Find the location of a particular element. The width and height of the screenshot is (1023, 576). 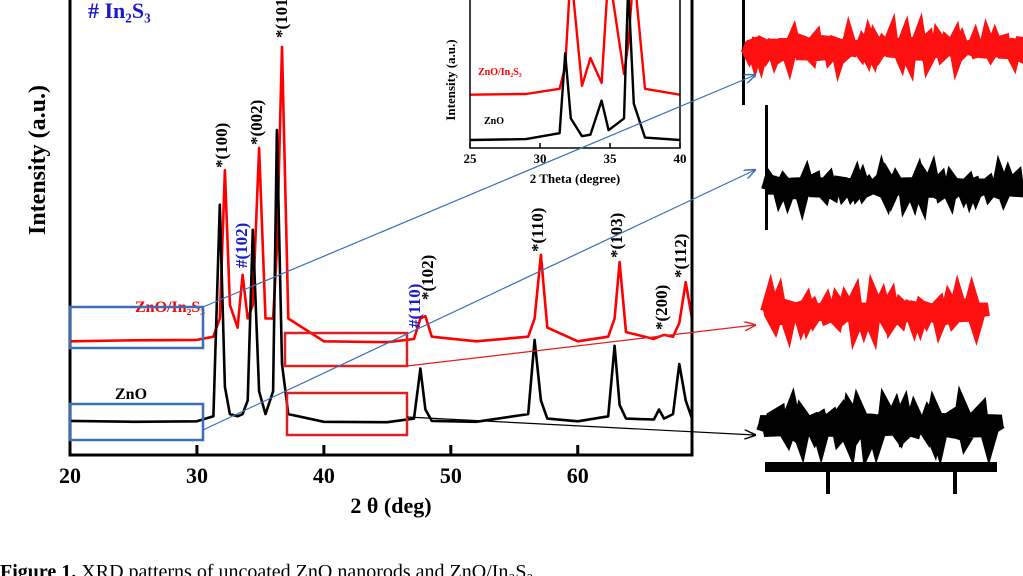

x-tick-label: 20 is located at coordinates (70, 475).